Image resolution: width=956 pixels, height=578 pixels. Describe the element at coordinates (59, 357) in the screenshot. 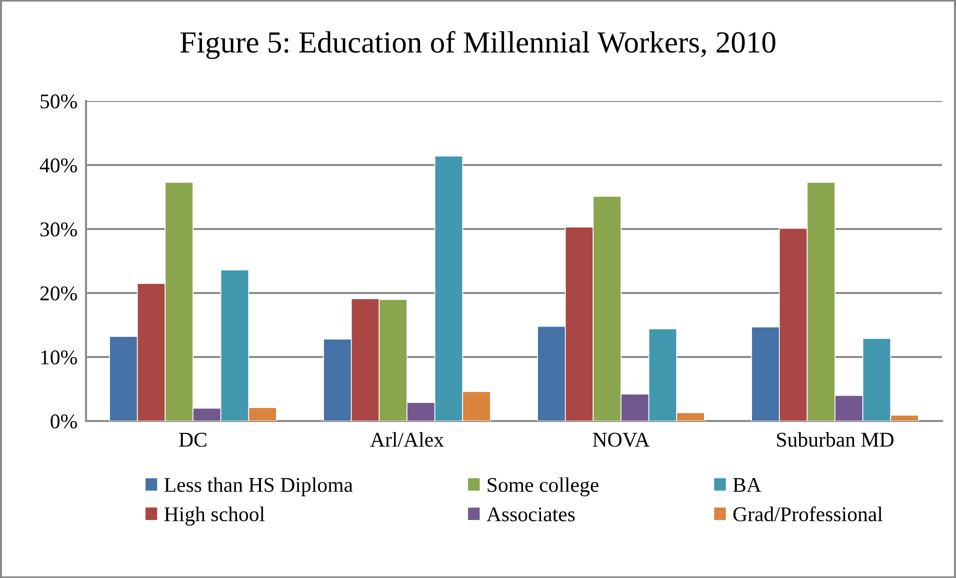

I see `y-tick-label: 10%` at that location.